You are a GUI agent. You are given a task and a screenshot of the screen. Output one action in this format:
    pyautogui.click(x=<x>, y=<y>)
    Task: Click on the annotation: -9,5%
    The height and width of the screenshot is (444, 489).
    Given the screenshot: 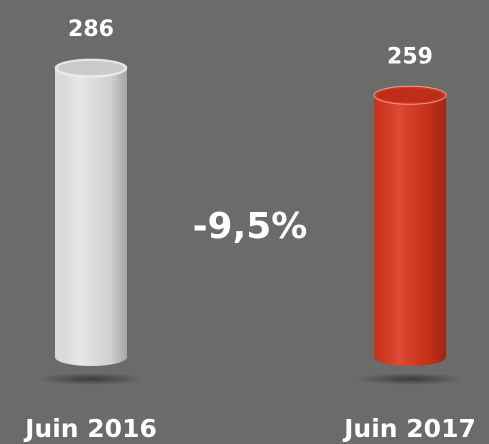 What is the action you would take?
    pyautogui.click(x=250, y=226)
    